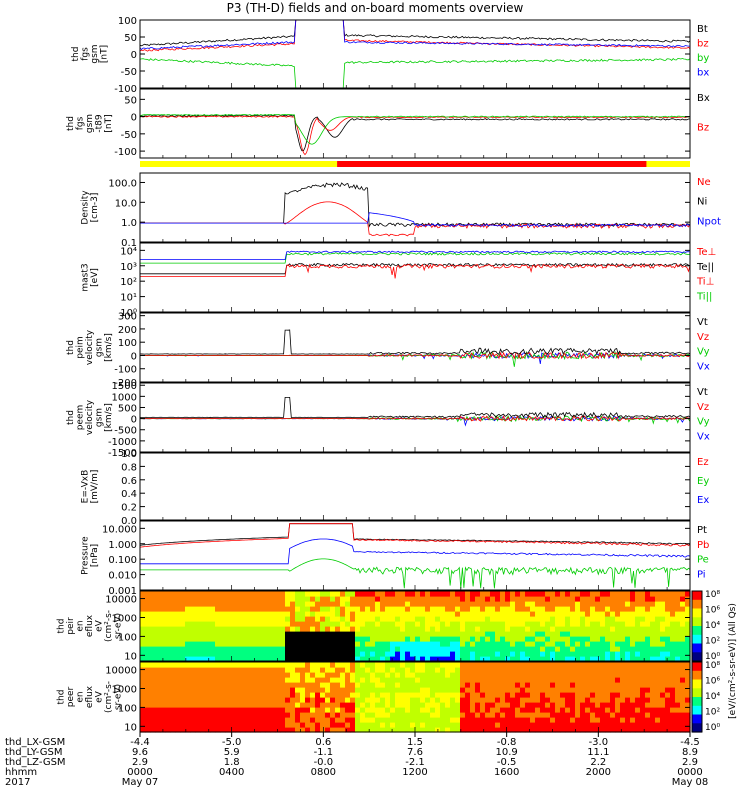 Image resolution: width=750 pixels, height=800 pixels. I want to click on fgs-legend-1: bz, so click(703, 44).